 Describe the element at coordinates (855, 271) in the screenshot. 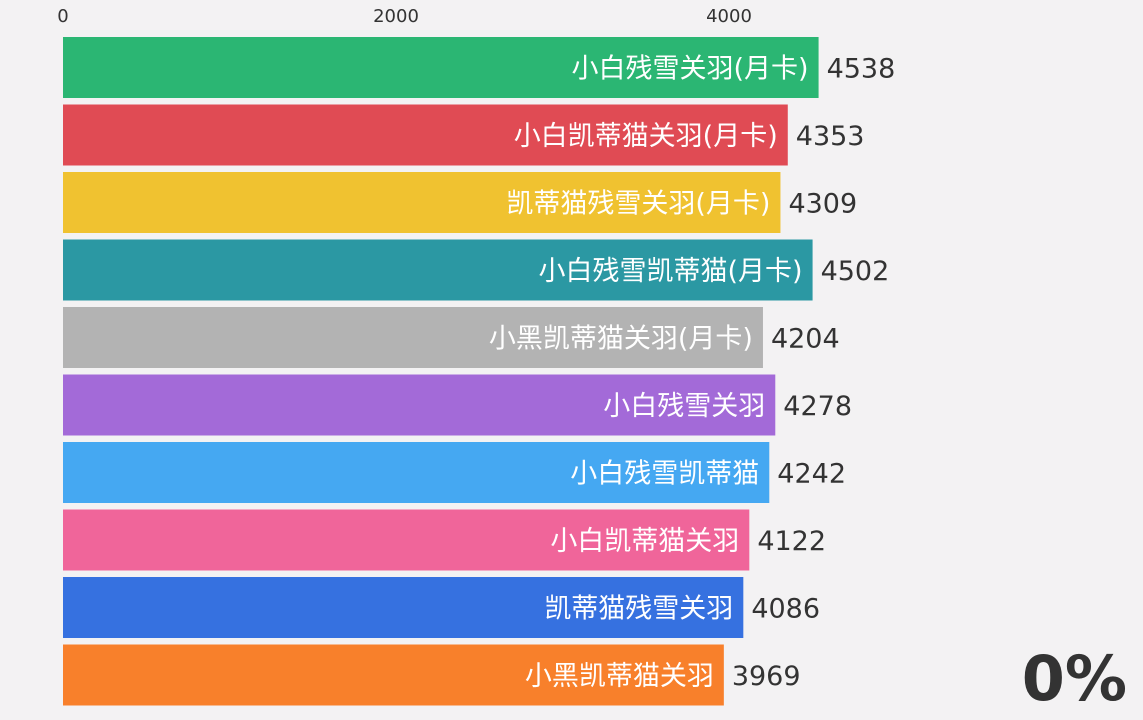

I see `bar-value-label: 4502` at that location.